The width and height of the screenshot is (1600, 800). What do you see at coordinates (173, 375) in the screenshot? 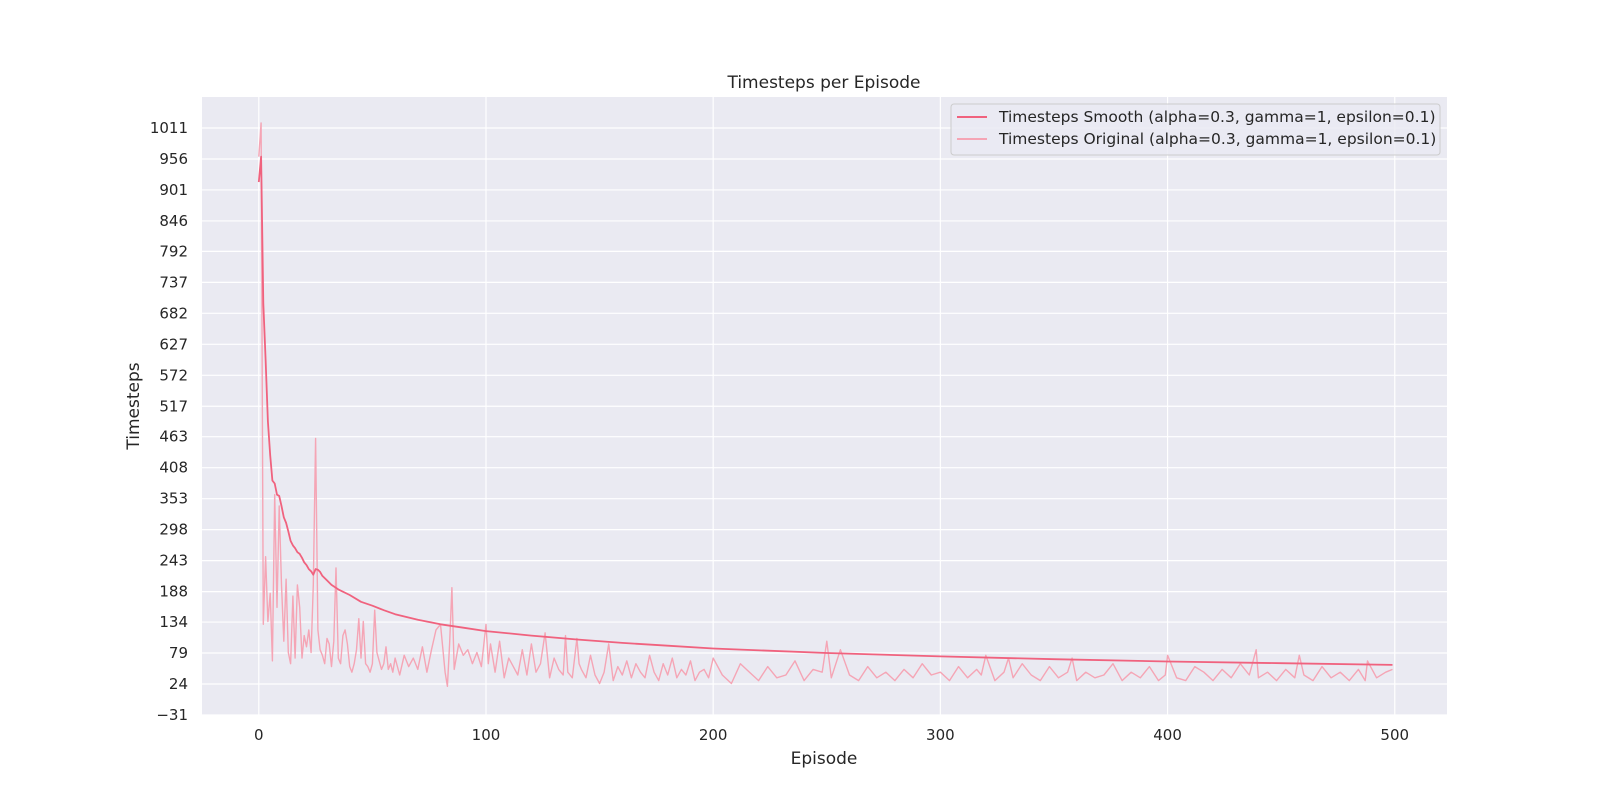
I see `y-tick-label: 572` at bounding box center [173, 375].